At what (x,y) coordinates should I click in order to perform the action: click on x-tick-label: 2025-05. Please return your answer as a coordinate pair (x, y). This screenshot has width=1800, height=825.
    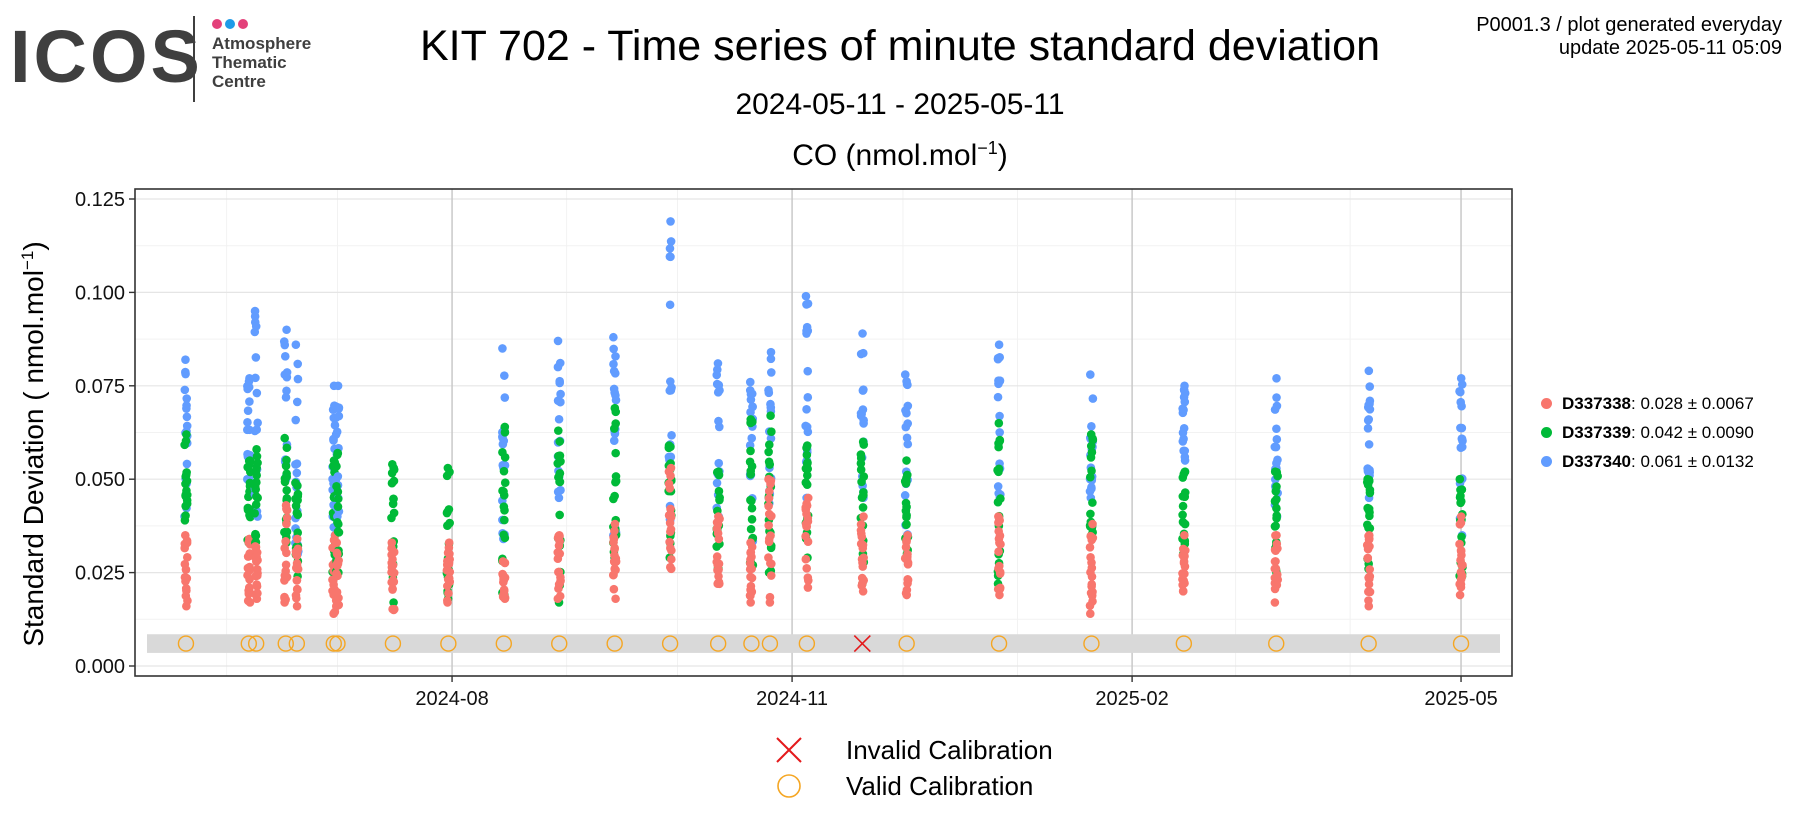
    Looking at the image, I should click on (1460, 699).